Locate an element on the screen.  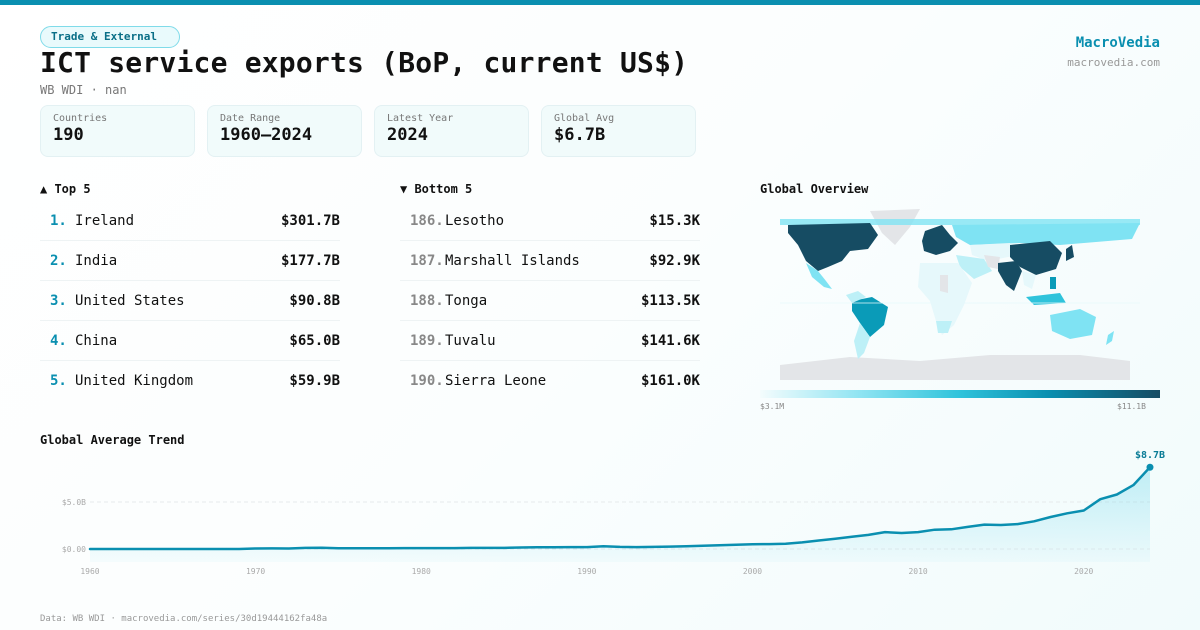
stat-card-latest-year: Latest Year 2024 is located at coordinates (451, 131).